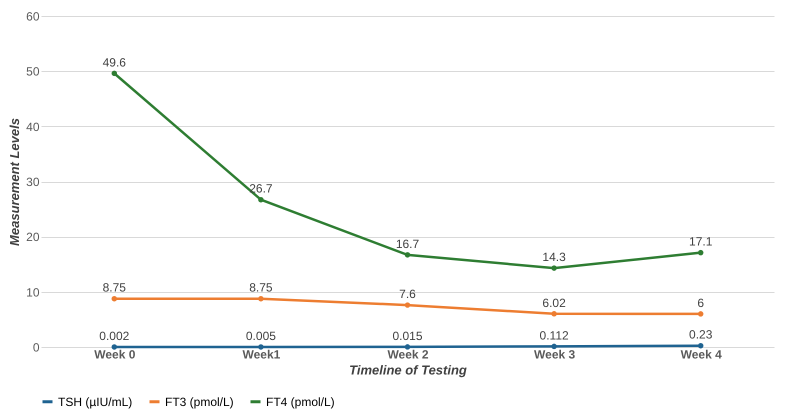 This screenshot has width=794, height=416. What do you see at coordinates (408, 243) in the screenshot?
I see `data-label: 16.7` at bounding box center [408, 243].